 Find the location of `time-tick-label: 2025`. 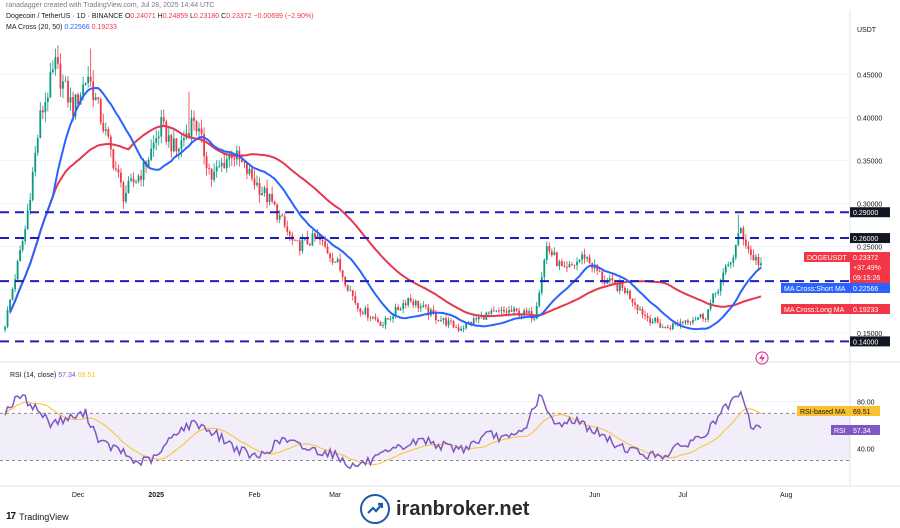

time-tick-label: 2025 is located at coordinates (156, 495).